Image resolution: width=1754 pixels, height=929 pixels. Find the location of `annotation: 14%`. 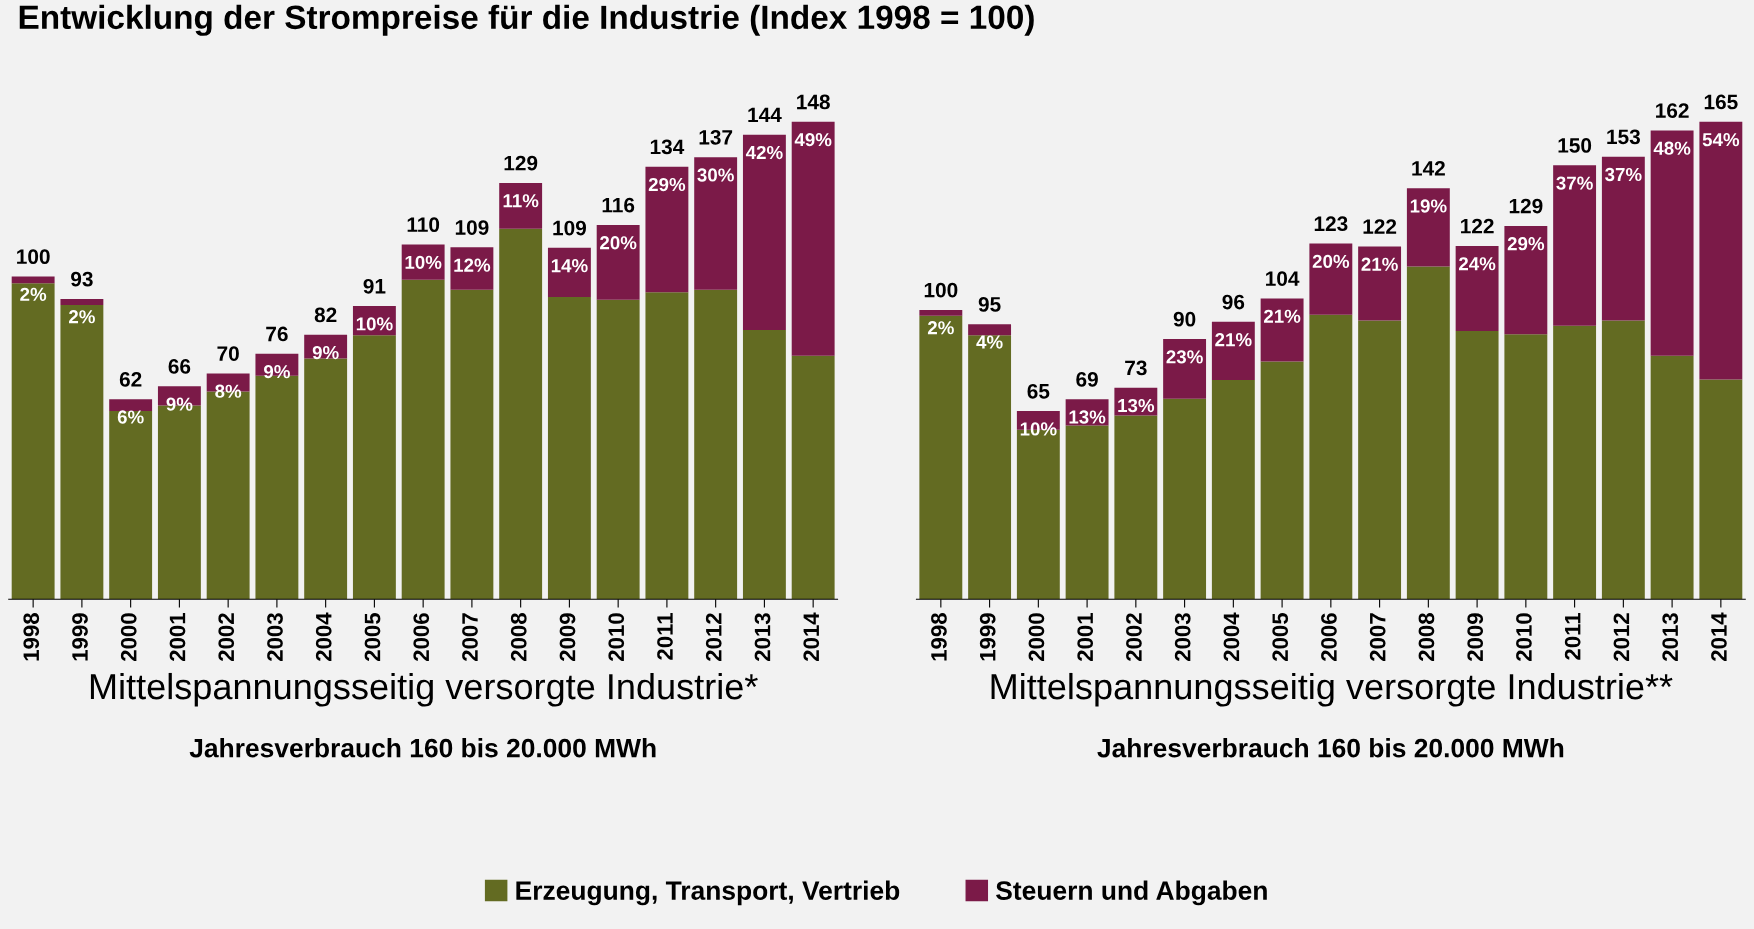

annotation: 14% is located at coordinates (569, 266).